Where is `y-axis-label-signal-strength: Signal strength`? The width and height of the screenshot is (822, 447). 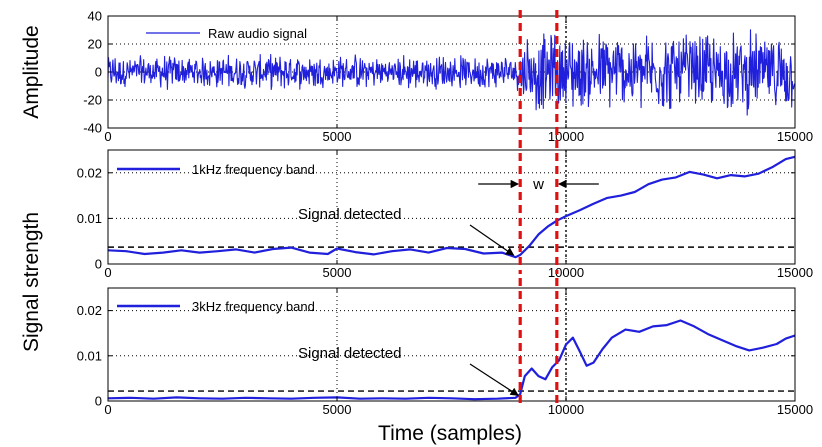 y-axis-label-signal-strength: Signal strength is located at coordinates (31, 282).